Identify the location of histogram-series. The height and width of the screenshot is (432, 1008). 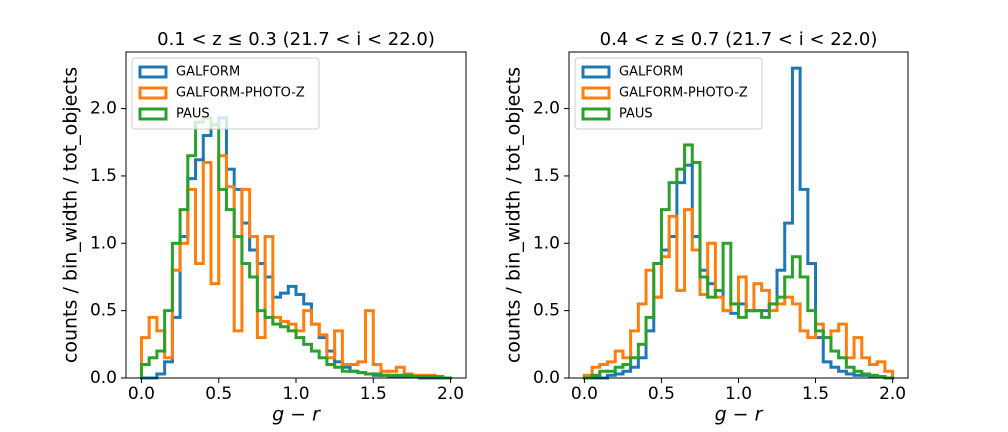
(738, 293).